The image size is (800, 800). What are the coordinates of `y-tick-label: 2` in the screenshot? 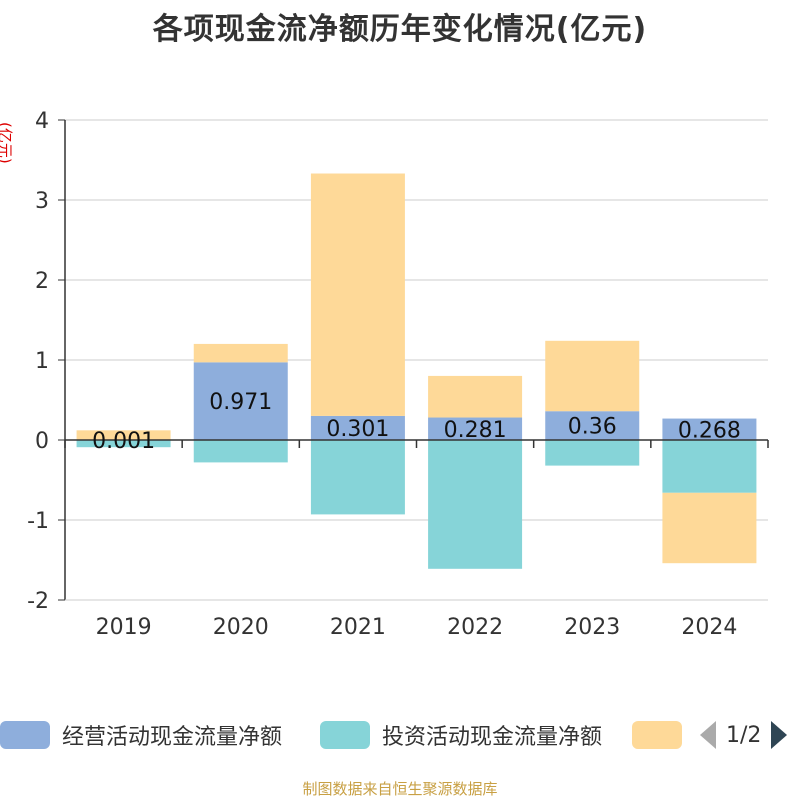 It's located at (42, 281).